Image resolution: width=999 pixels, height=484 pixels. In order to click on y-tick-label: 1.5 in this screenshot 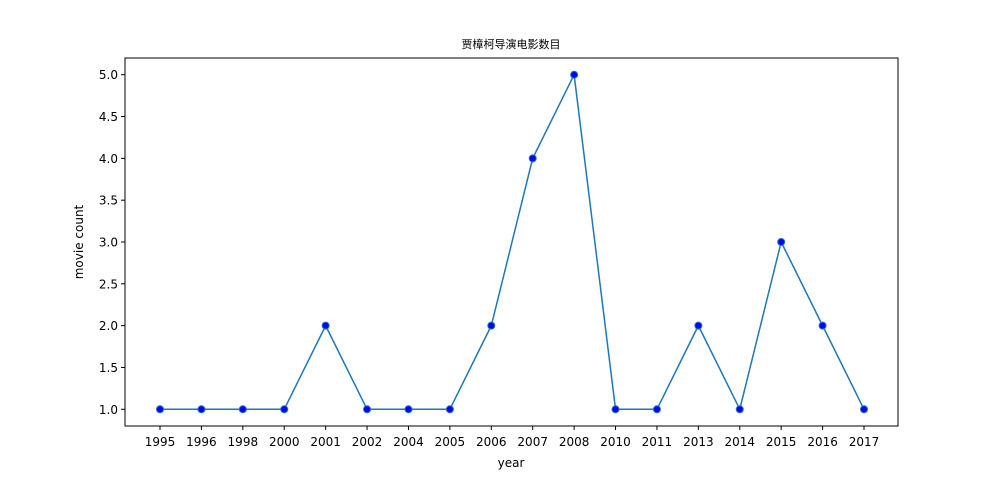, I will do `click(108, 368)`.